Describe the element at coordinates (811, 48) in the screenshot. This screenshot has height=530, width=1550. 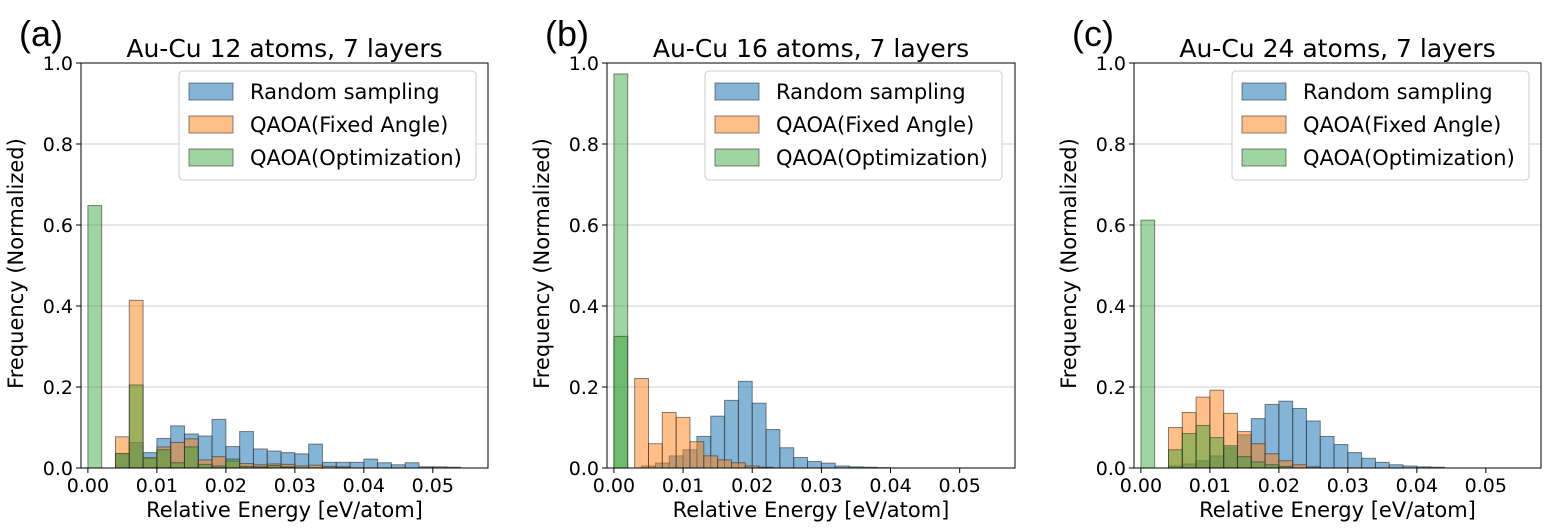
I see `chart-title: Au-Cu 16 atoms, 7 layers` at that location.